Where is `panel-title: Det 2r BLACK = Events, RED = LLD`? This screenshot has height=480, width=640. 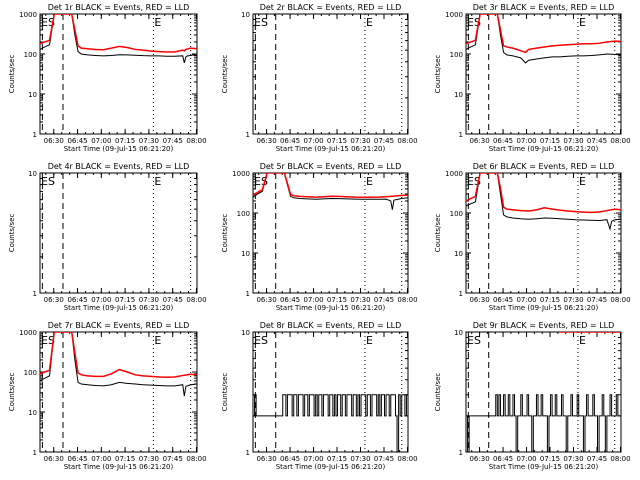 panel-title: Det 2r BLACK = Events, RED = LLD is located at coordinates (331, 7).